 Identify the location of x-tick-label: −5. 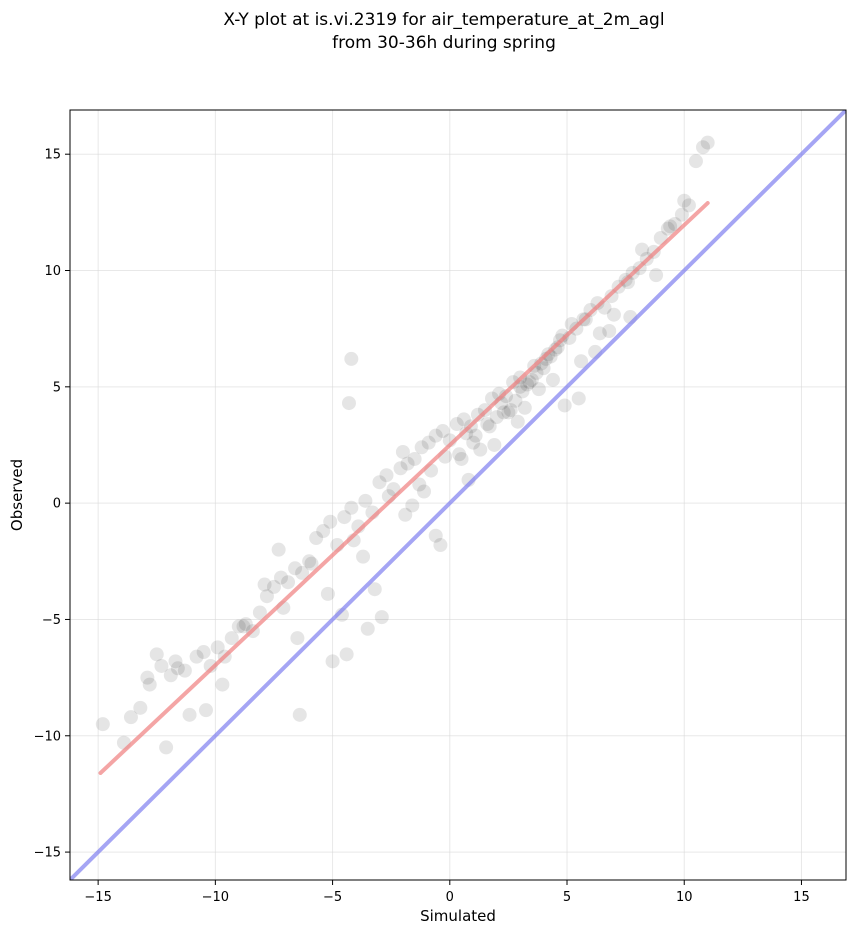
(332, 897).